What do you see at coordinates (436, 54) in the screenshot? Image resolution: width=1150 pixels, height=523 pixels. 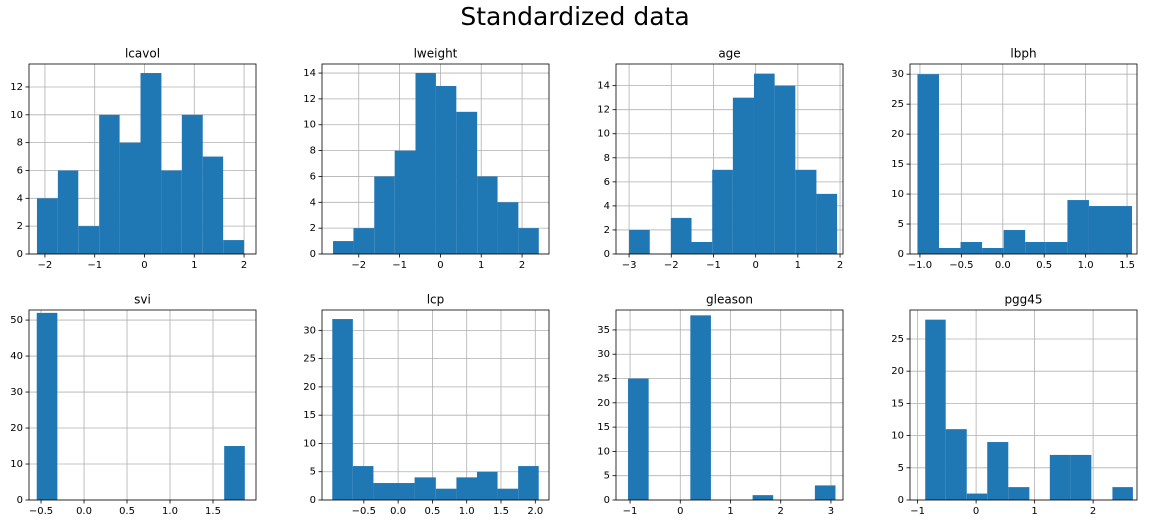 I see `subplot-title: lweight` at bounding box center [436, 54].